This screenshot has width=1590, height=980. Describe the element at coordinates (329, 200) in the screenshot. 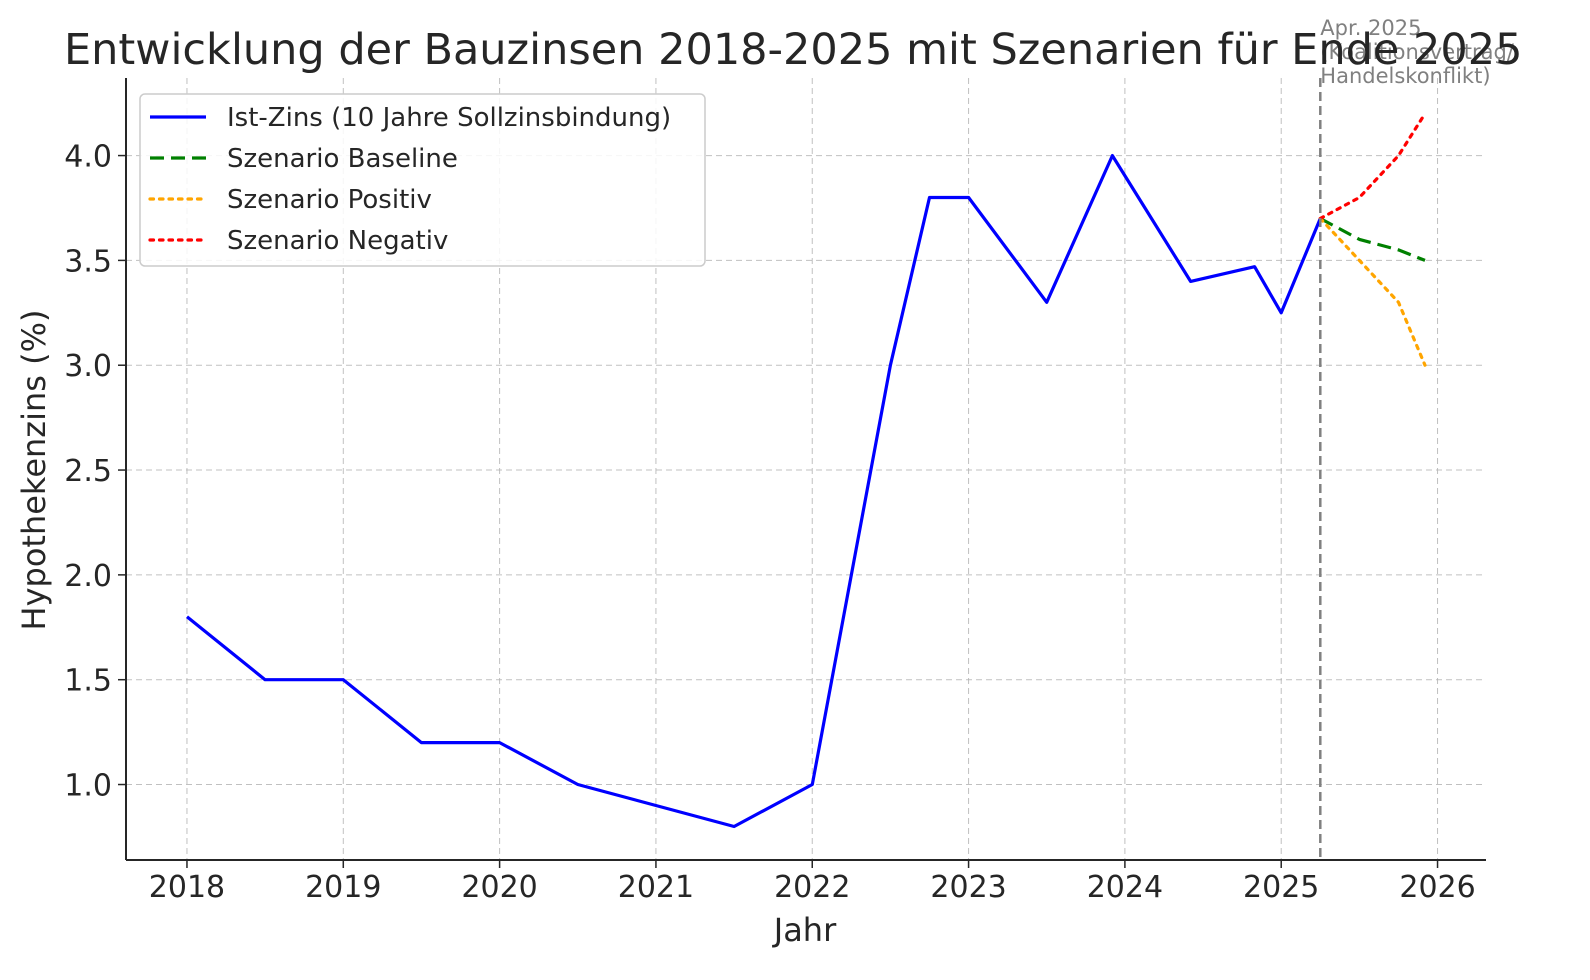

I see `legend-label-2: Szenario Positiv` at that location.